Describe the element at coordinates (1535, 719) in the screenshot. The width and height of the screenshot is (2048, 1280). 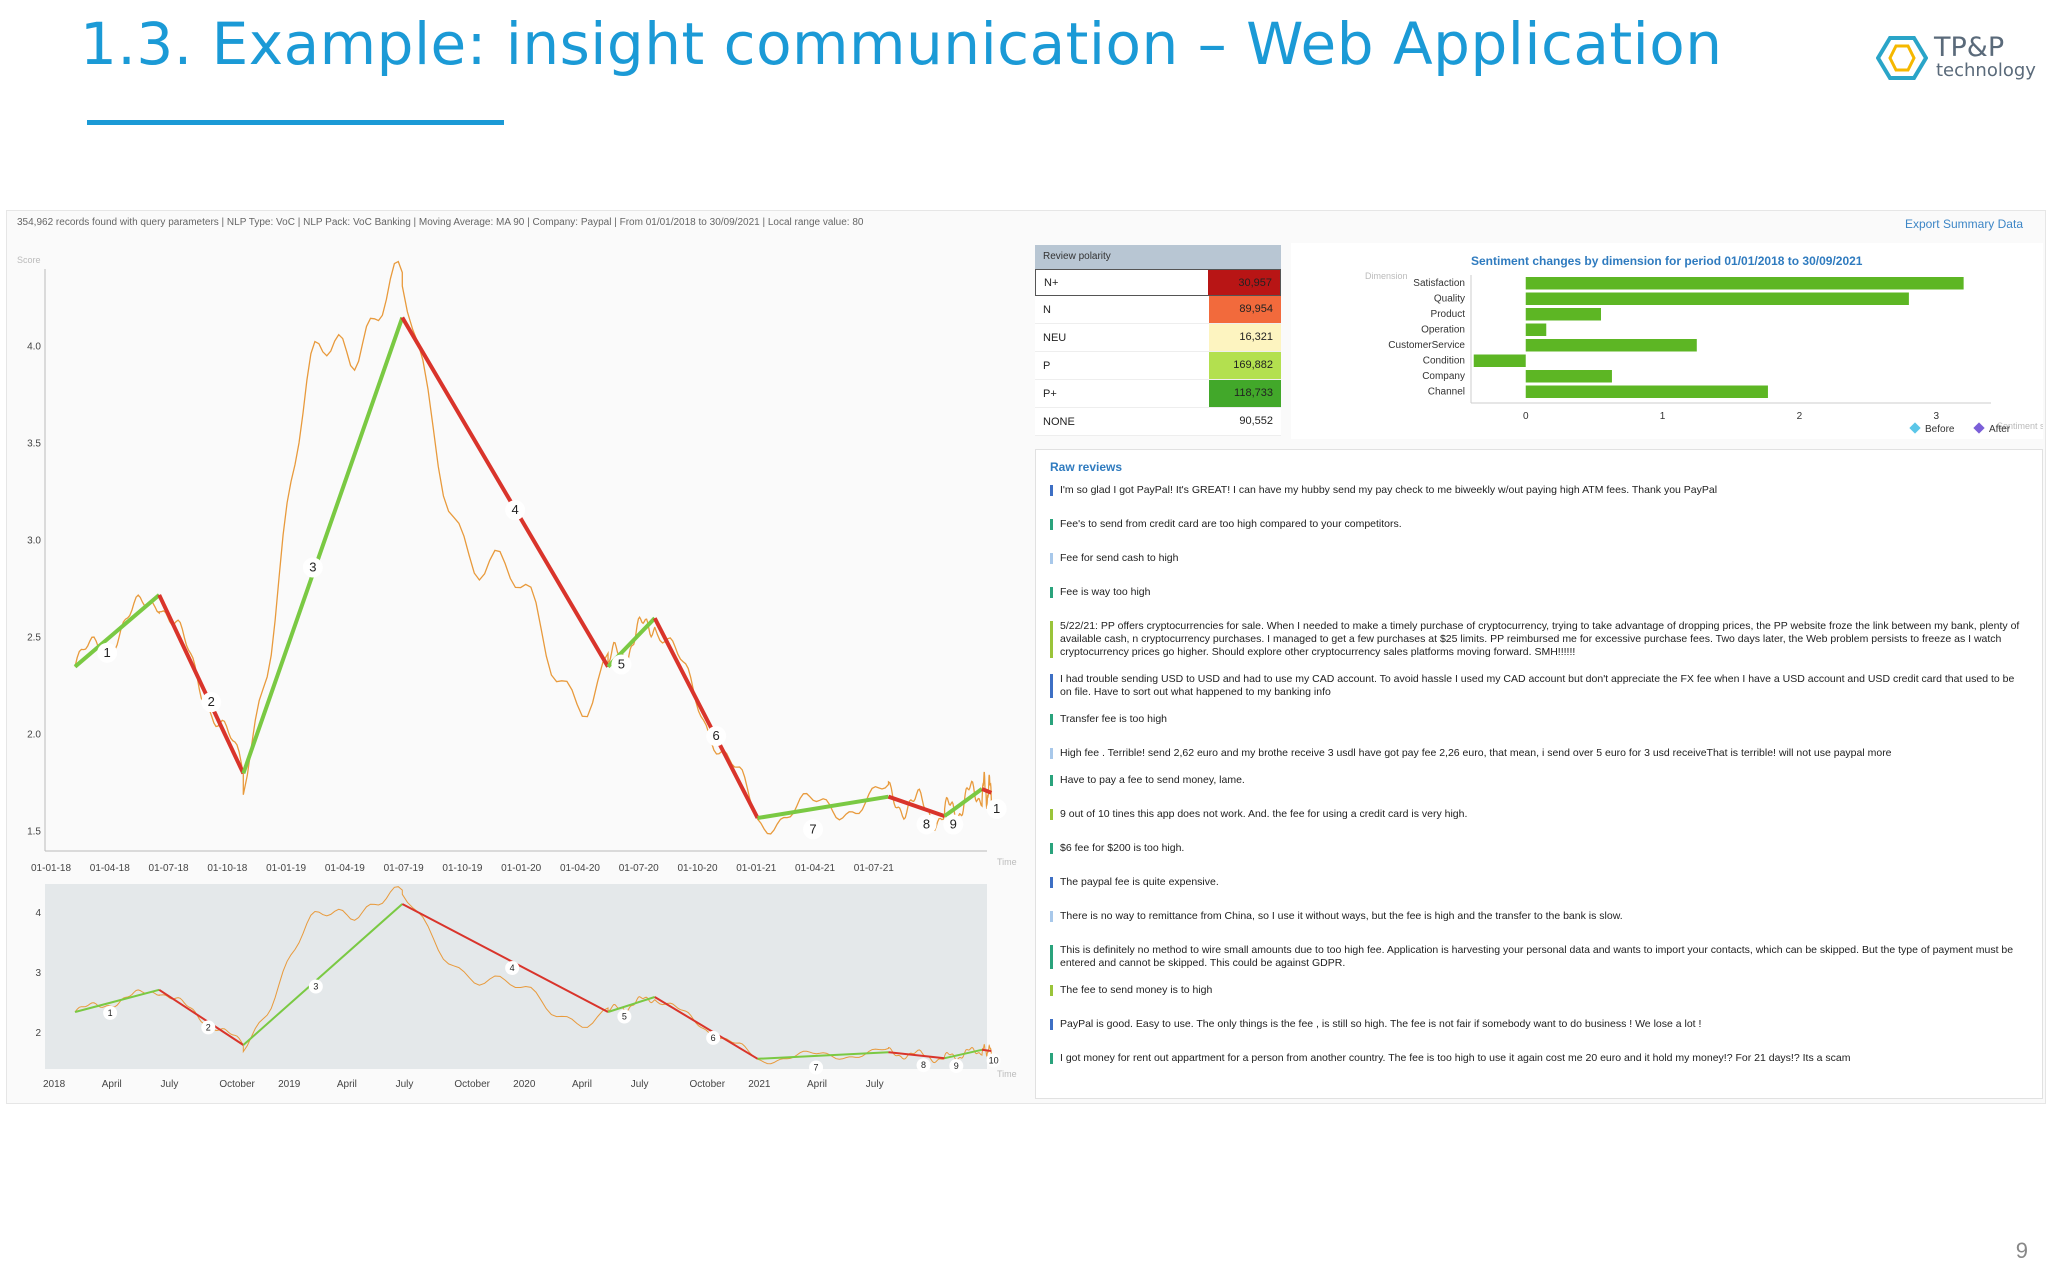
I see `review-item: Transfer fee is too high` at that location.